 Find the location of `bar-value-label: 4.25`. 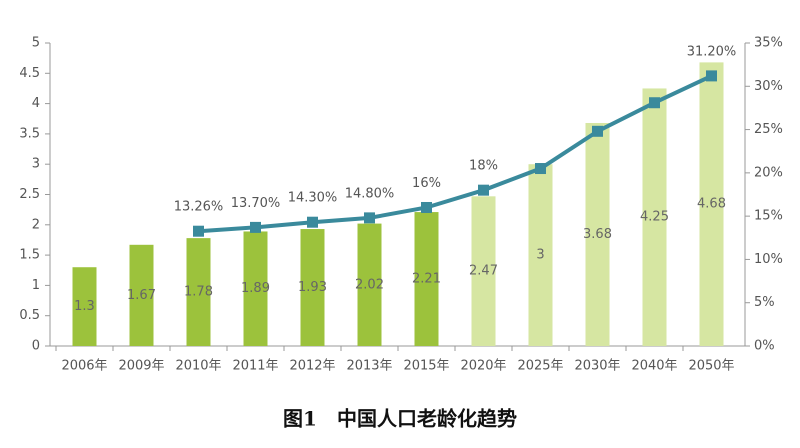

bar-value-label: 4.25 is located at coordinates (654, 217).